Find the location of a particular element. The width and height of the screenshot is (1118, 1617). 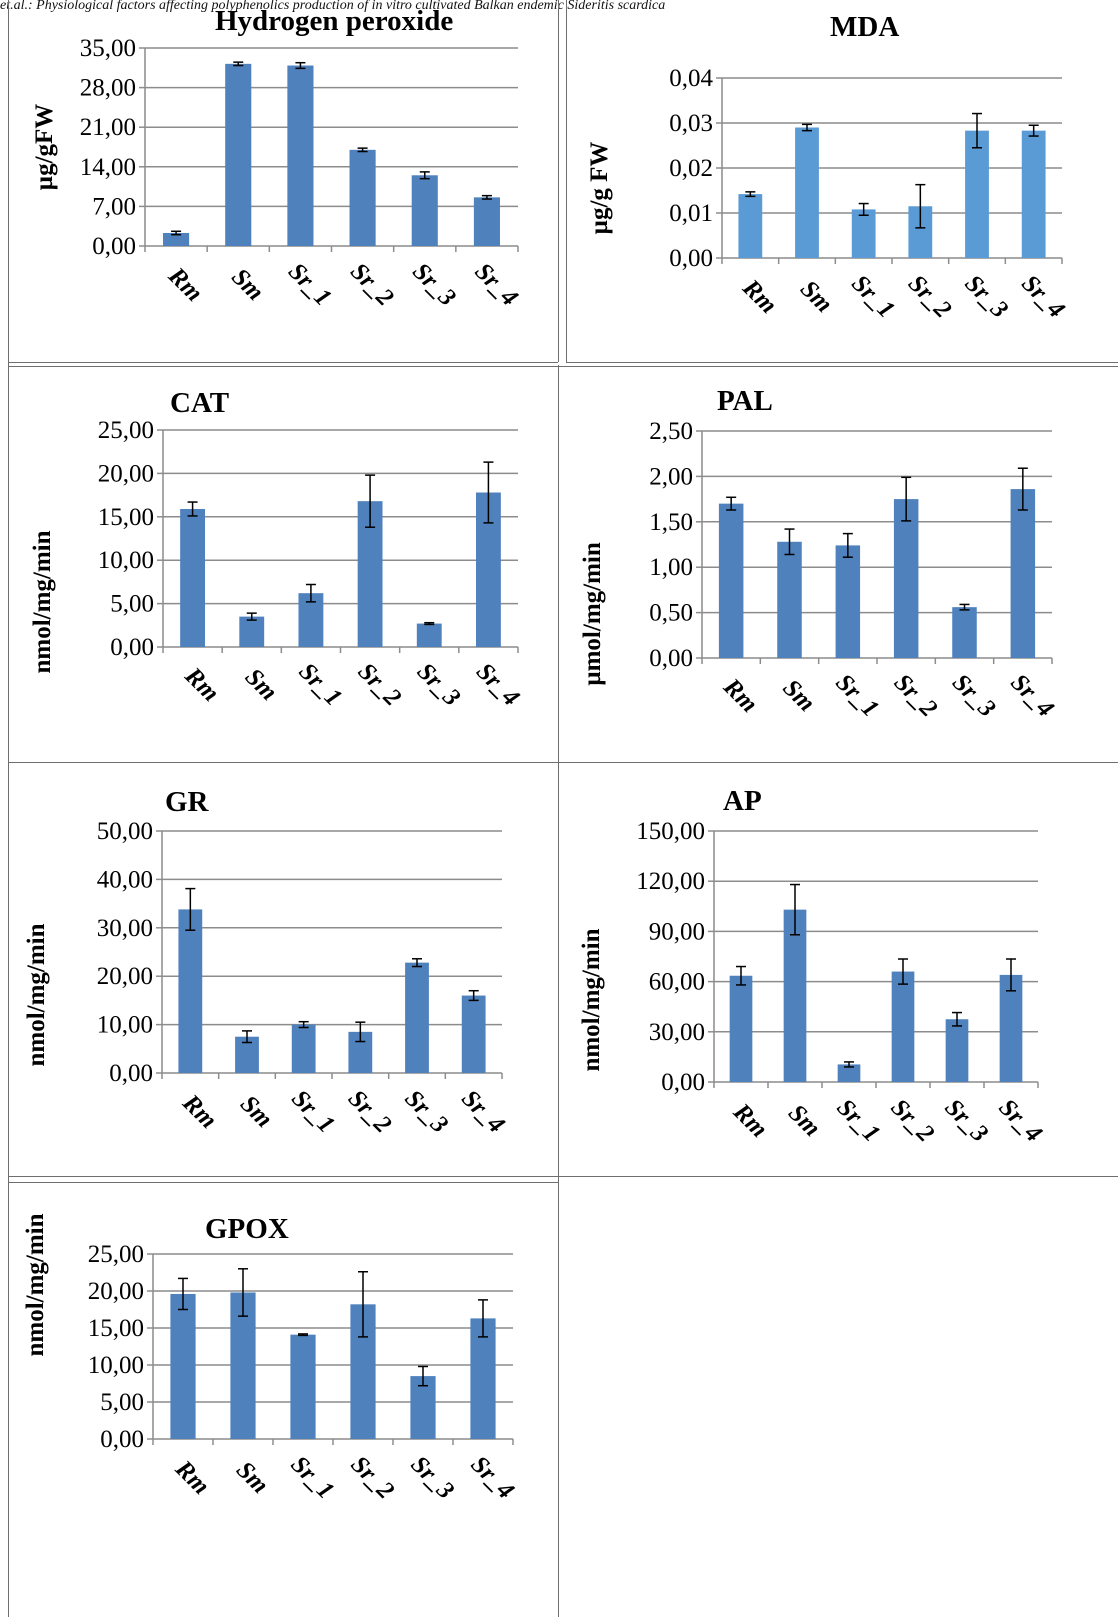

y-tick-label: 2,00 is located at coordinates (671, 476).